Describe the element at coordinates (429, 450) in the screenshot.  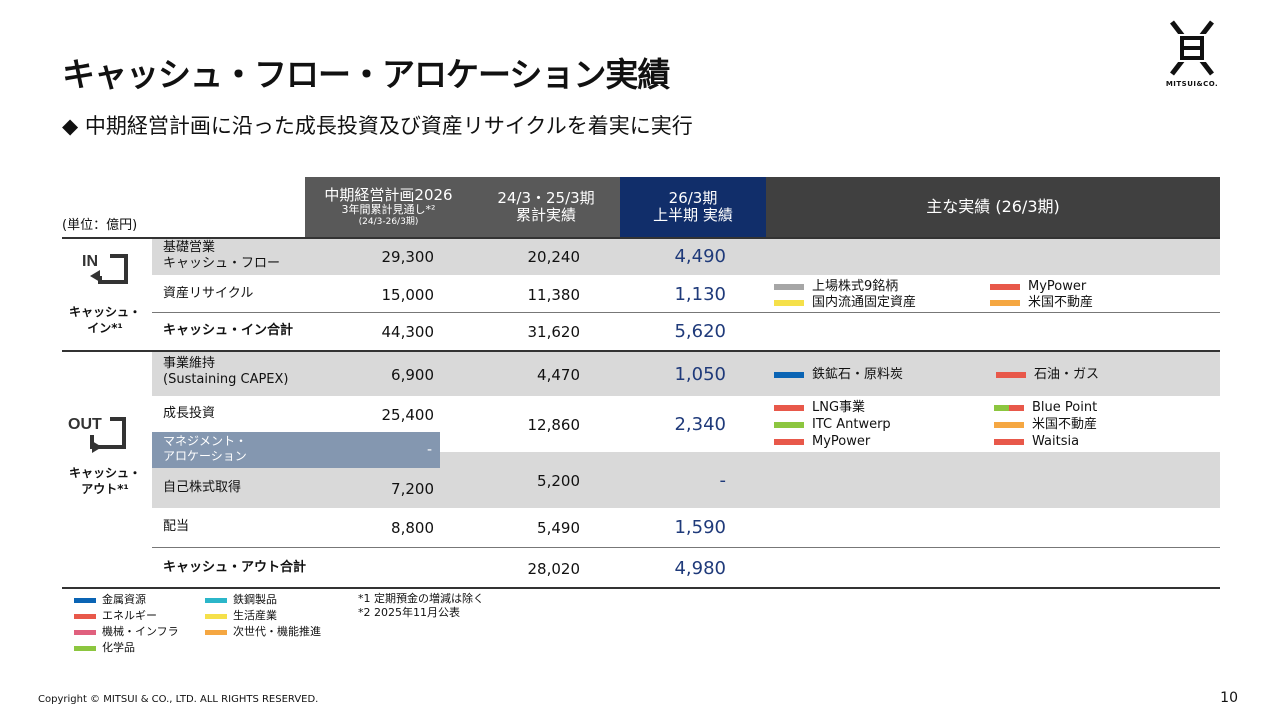
I see `mgmt-alloc-plan-value: -` at that location.